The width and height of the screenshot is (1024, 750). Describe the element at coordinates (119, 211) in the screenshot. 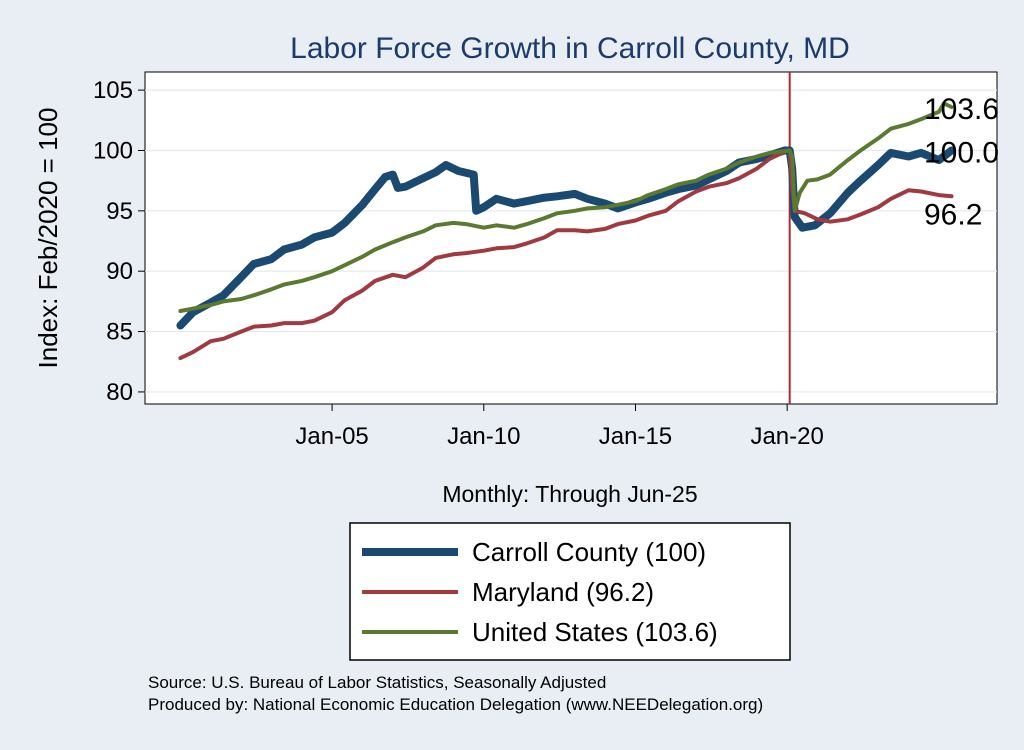

I see `y-tick-label-95: 95` at that location.